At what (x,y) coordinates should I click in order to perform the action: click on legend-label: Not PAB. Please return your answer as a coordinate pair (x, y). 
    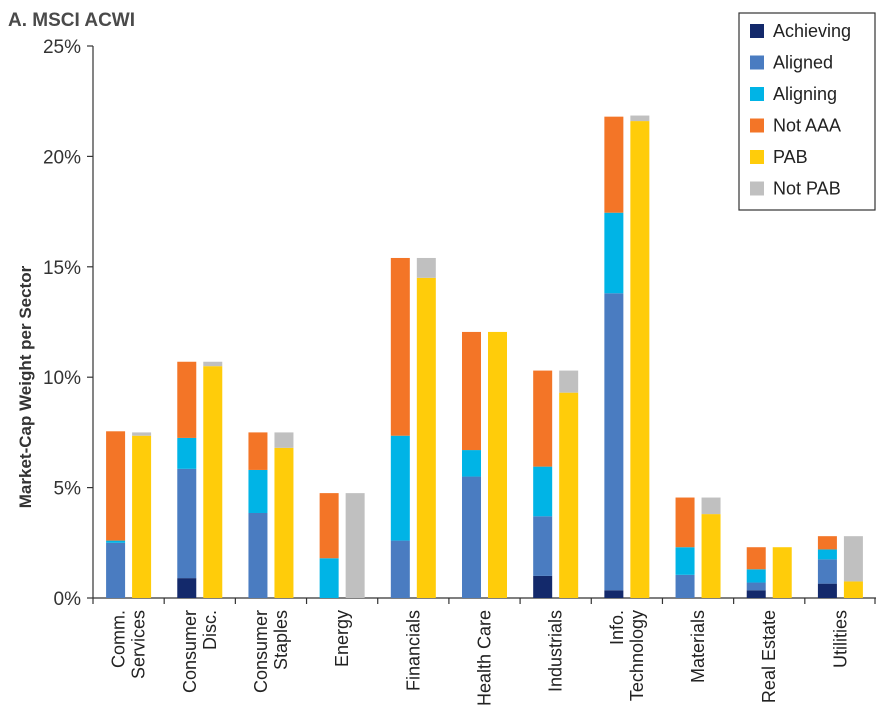
    Looking at the image, I should click on (807, 189).